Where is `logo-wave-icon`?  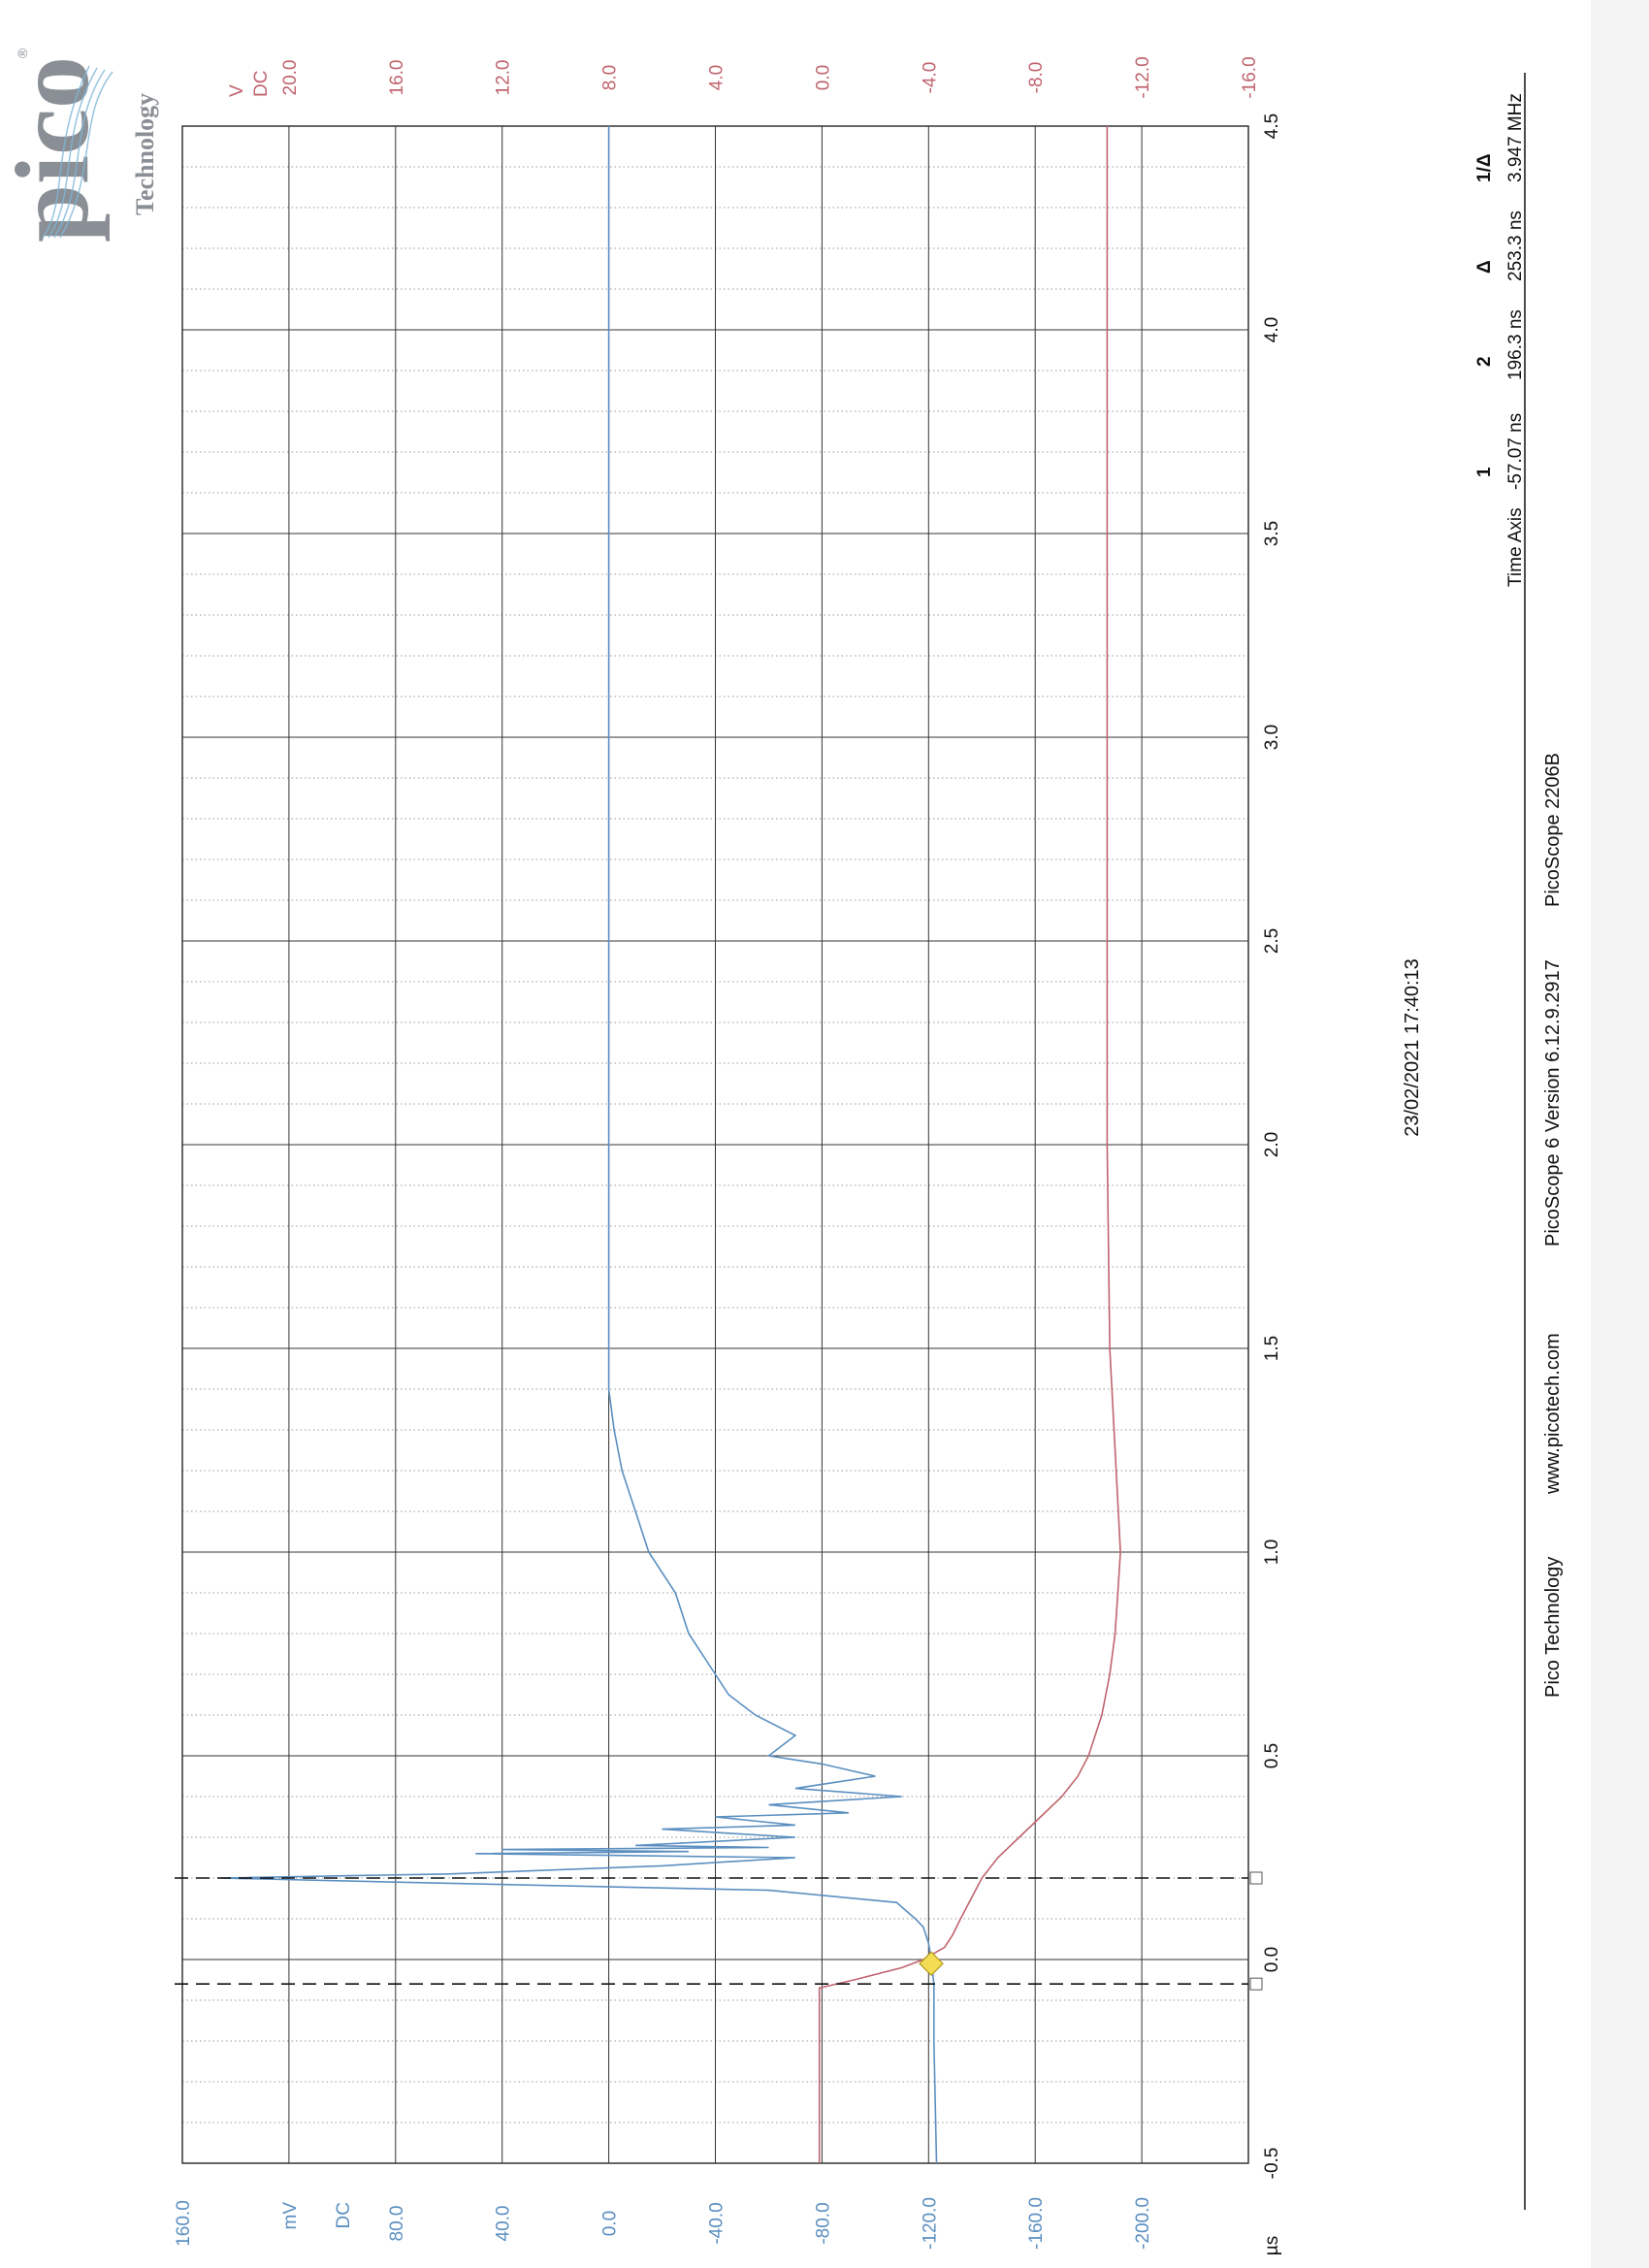 logo-wave-icon is located at coordinates (77, 152).